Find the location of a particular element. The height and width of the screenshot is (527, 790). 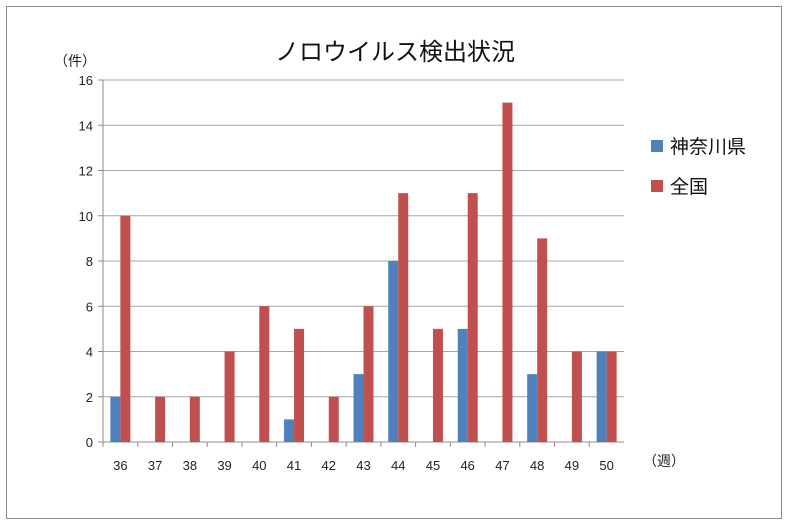

y-tick-label: 12 is located at coordinates (86, 171).